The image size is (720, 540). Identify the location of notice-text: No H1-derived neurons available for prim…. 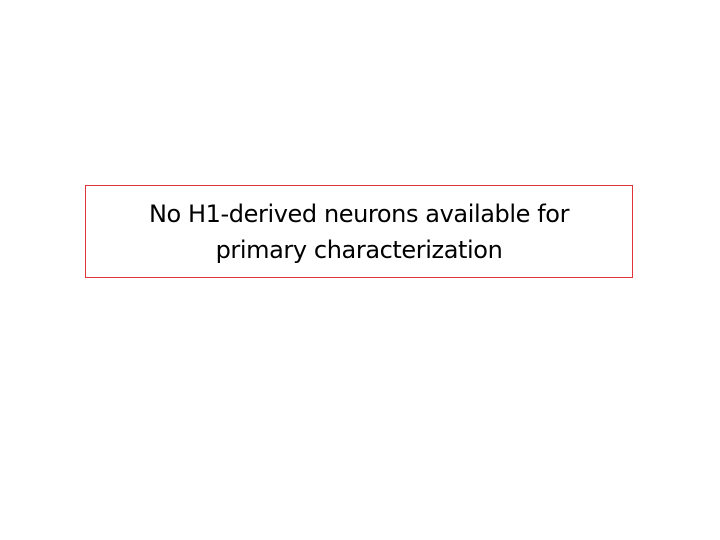
(359, 232).